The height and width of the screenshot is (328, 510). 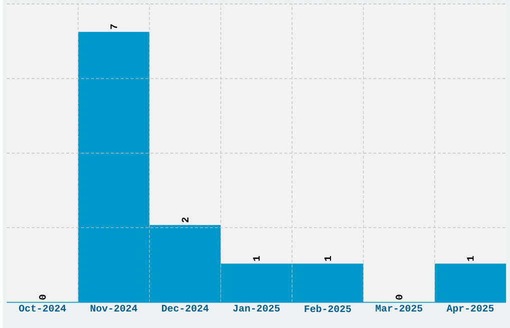 I want to click on x-tick-label: Dec-2024, so click(x=185, y=308).